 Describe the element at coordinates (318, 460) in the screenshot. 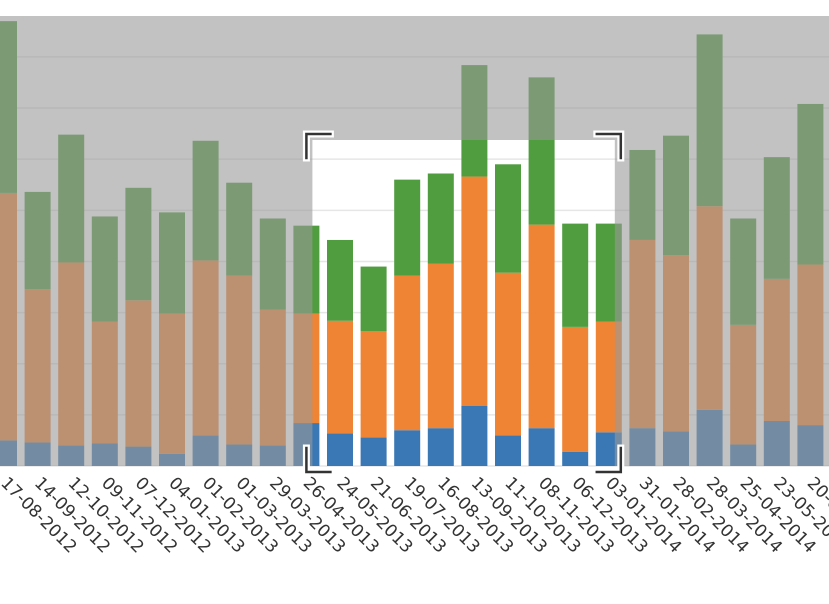

I see `selection-corner-handle-bottom-left` at that location.